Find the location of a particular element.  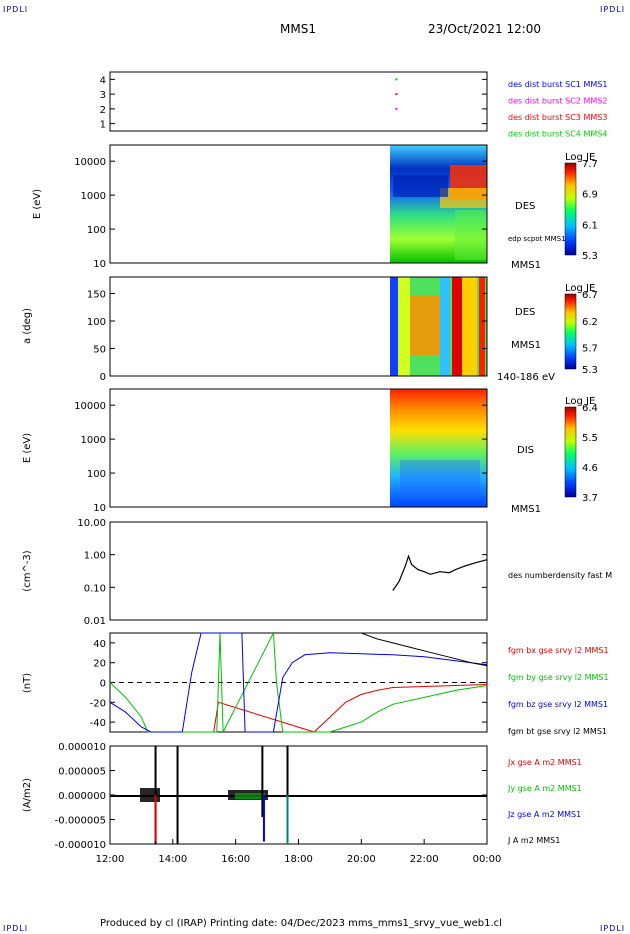

heatmap-base is located at coordinates (438, 448).